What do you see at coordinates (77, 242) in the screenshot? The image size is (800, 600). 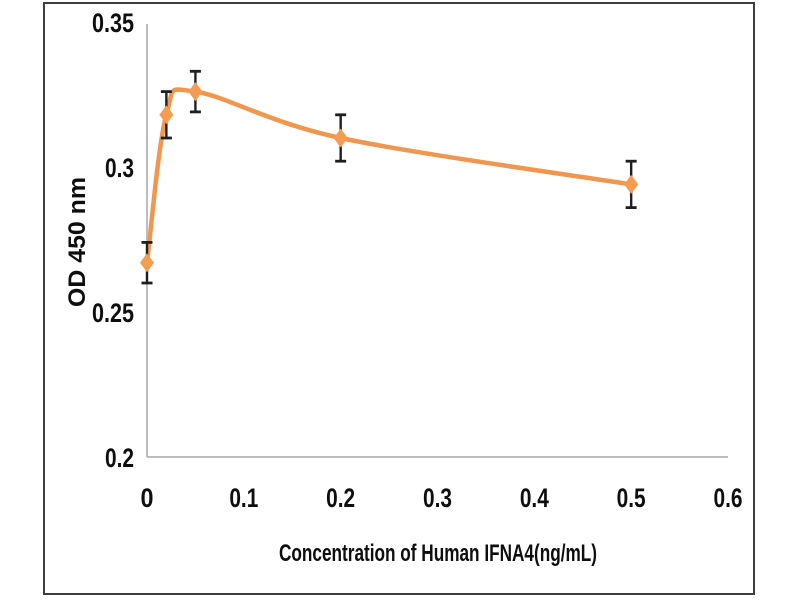 I see `y-axis-title: OD 450 nm` at bounding box center [77, 242].